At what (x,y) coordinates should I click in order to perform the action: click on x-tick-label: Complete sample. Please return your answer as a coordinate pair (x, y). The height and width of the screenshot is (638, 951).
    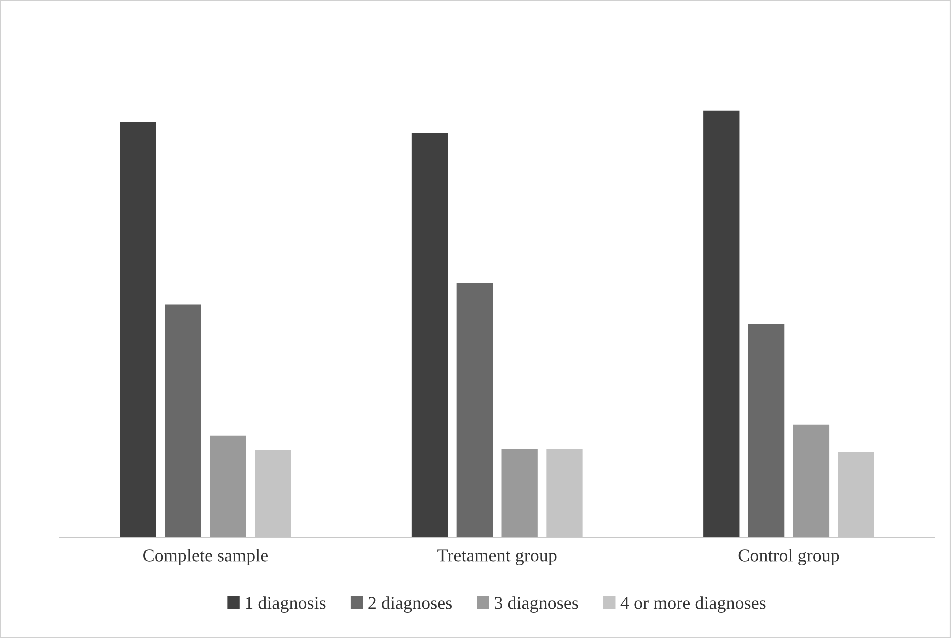
    Looking at the image, I should click on (206, 557).